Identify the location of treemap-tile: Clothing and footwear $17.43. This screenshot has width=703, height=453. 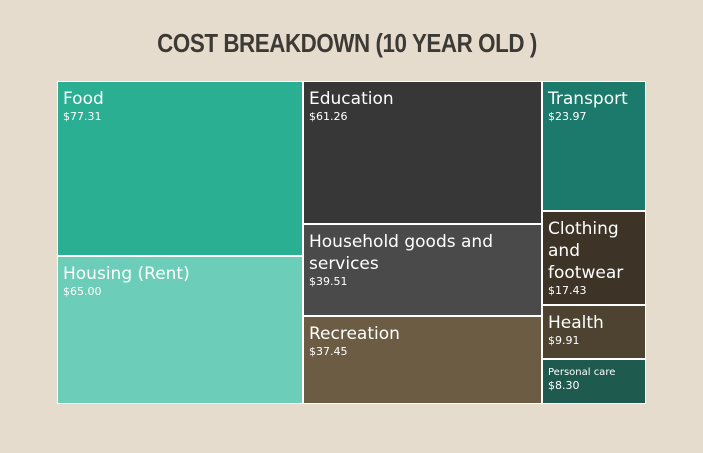
(594, 258).